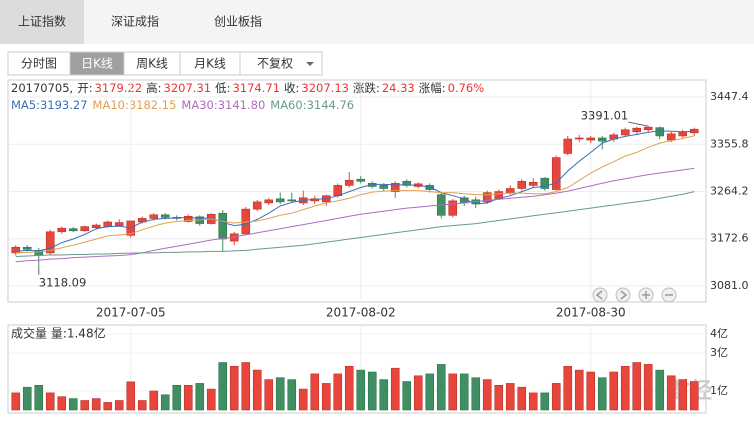  What do you see at coordinates (729, 143) in the screenshot?
I see `y-tick-label: 3355.8` at bounding box center [729, 143].